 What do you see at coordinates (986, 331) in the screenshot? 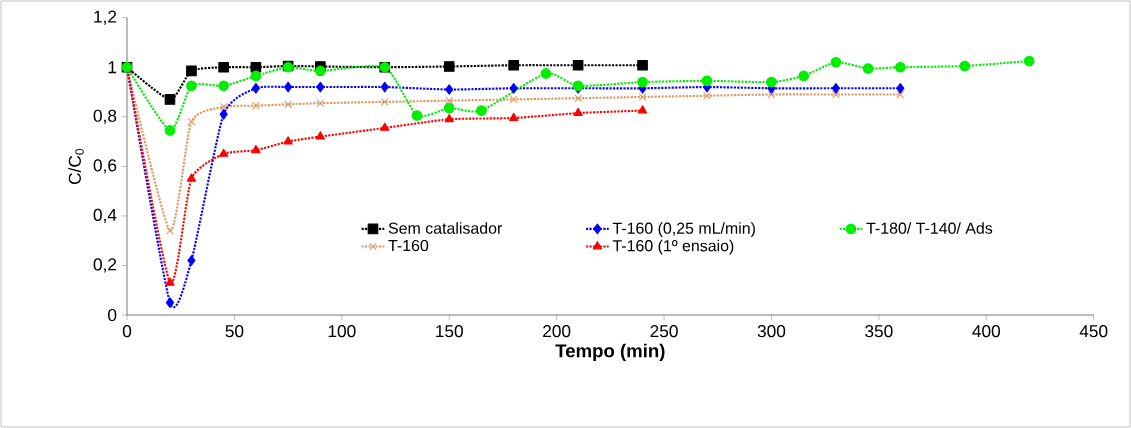
I see `x-tick-label: 400` at bounding box center [986, 331].